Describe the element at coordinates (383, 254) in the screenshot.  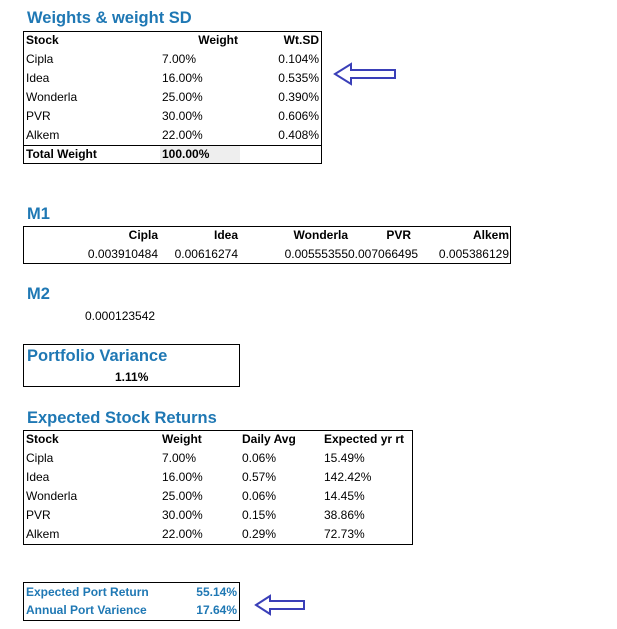
I see `m1-value-pvr: 0.007066495` at that location.